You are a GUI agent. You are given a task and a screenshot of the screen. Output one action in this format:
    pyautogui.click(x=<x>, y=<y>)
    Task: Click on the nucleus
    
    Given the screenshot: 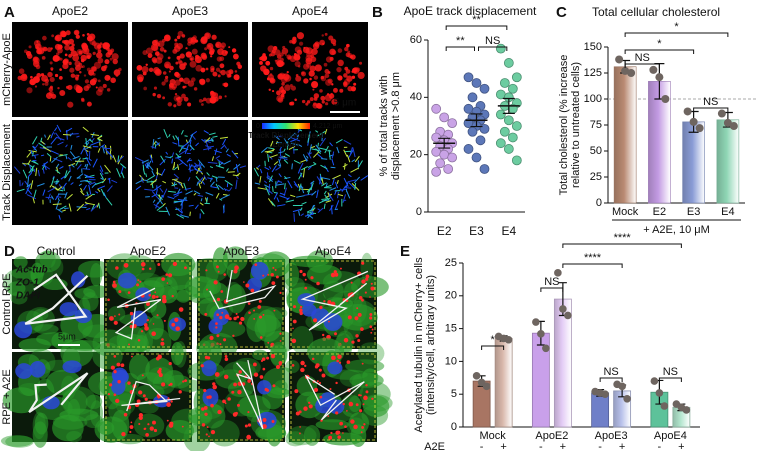 What is the action you would take?
    pyautogui.click(x=254, y=284)
    